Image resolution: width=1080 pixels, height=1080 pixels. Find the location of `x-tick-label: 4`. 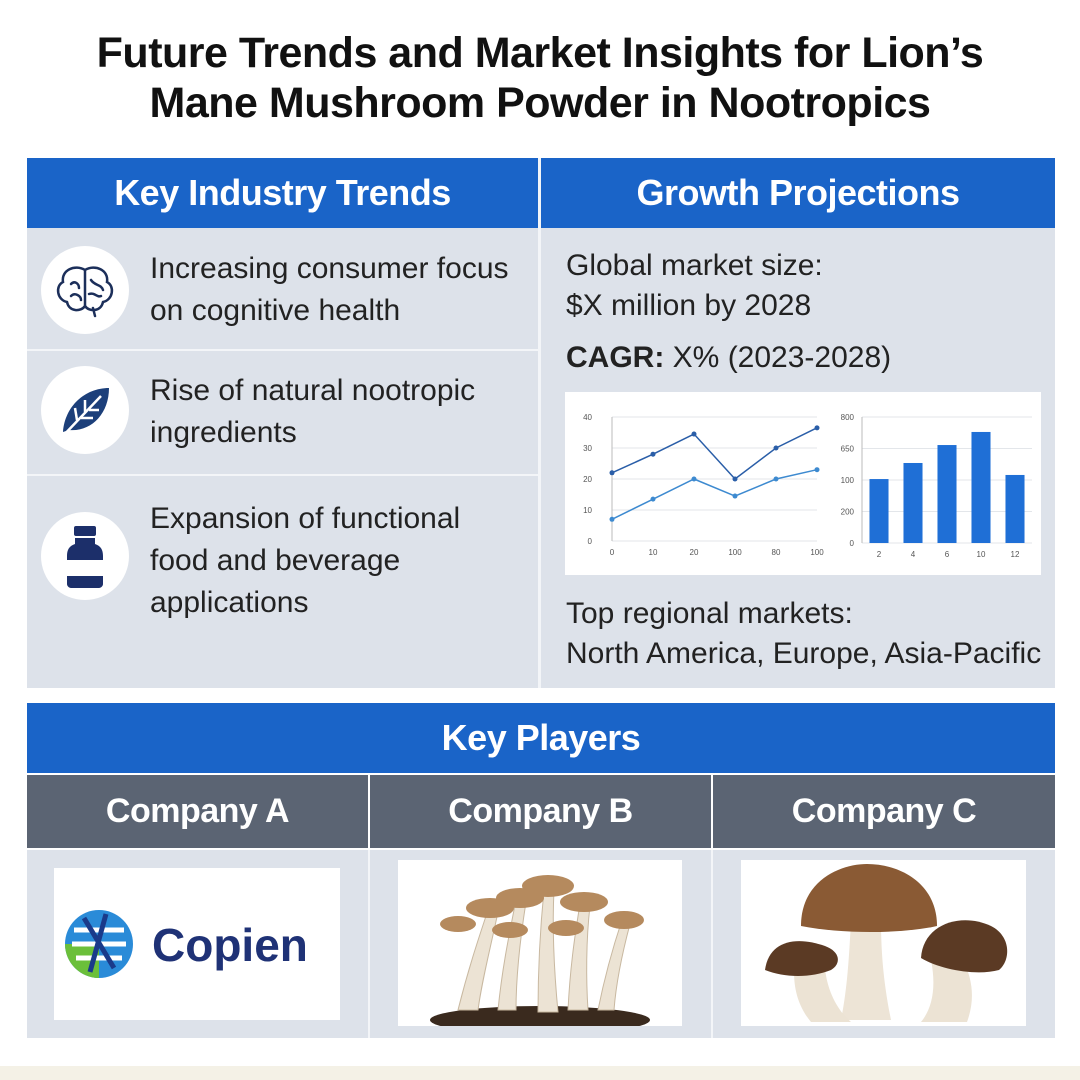

x-tick-label: 4 is located at coordinates (913, 554).